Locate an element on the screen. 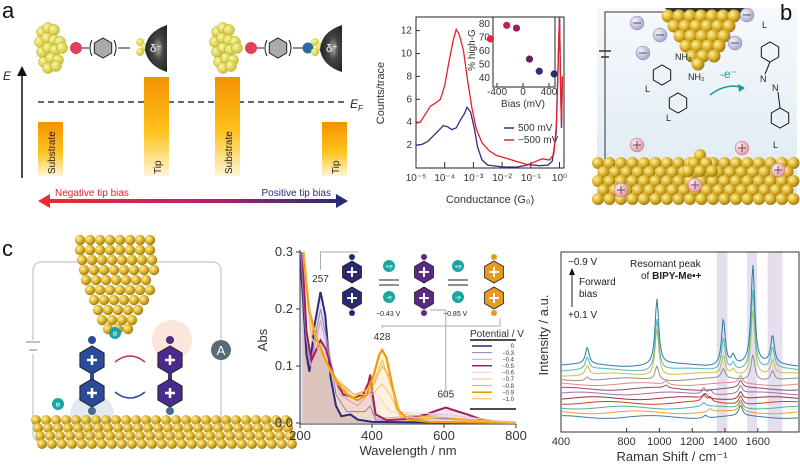 The height and width of the screenshot is (467, 800). ions is located at coordinates (699, 102).